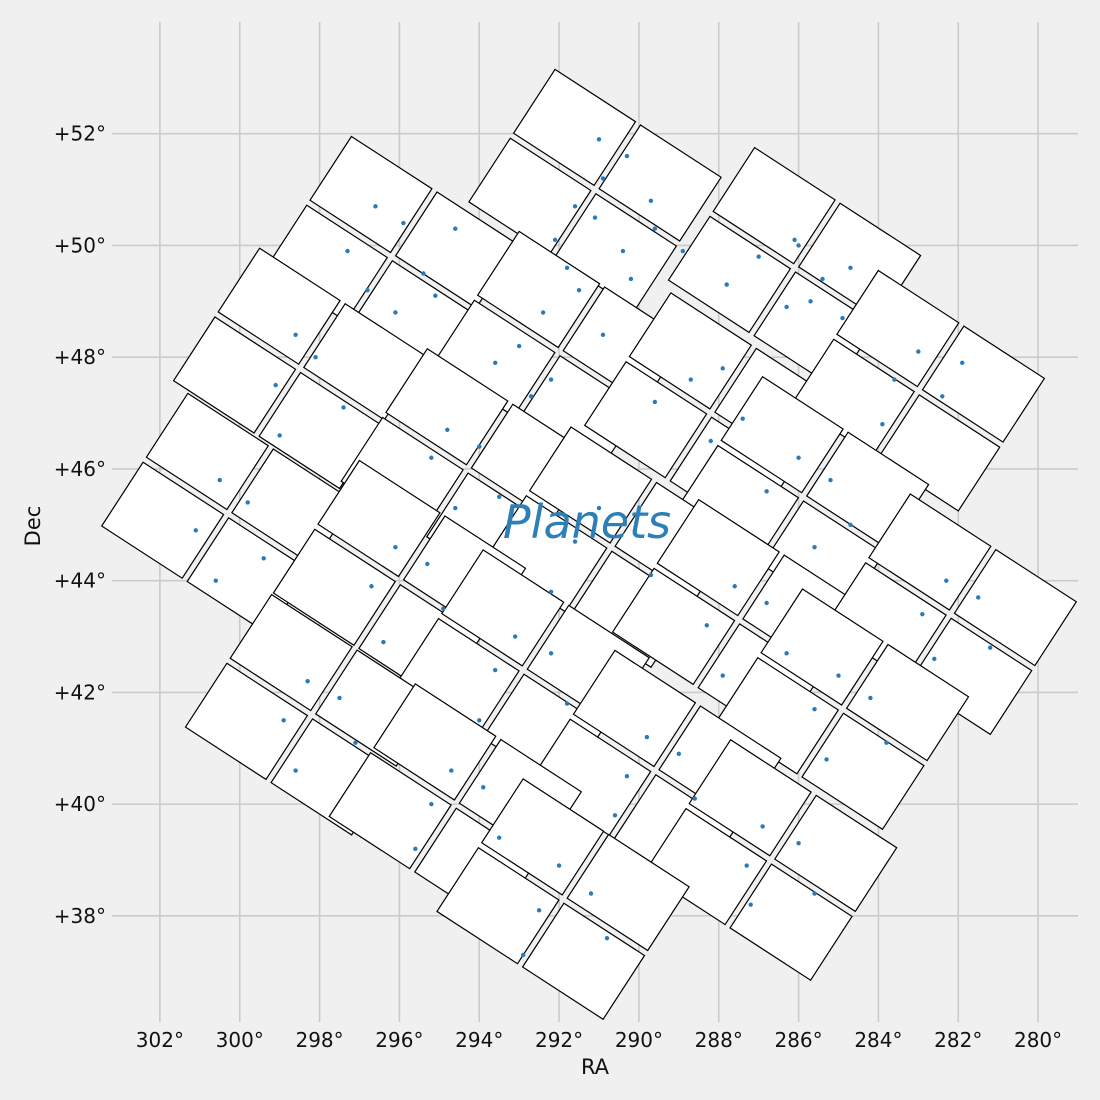  What do you see at coordinates (719, 1040) in the screenshot?
I see `x-tick-label: 288°` at bounding box center [719, 1040].